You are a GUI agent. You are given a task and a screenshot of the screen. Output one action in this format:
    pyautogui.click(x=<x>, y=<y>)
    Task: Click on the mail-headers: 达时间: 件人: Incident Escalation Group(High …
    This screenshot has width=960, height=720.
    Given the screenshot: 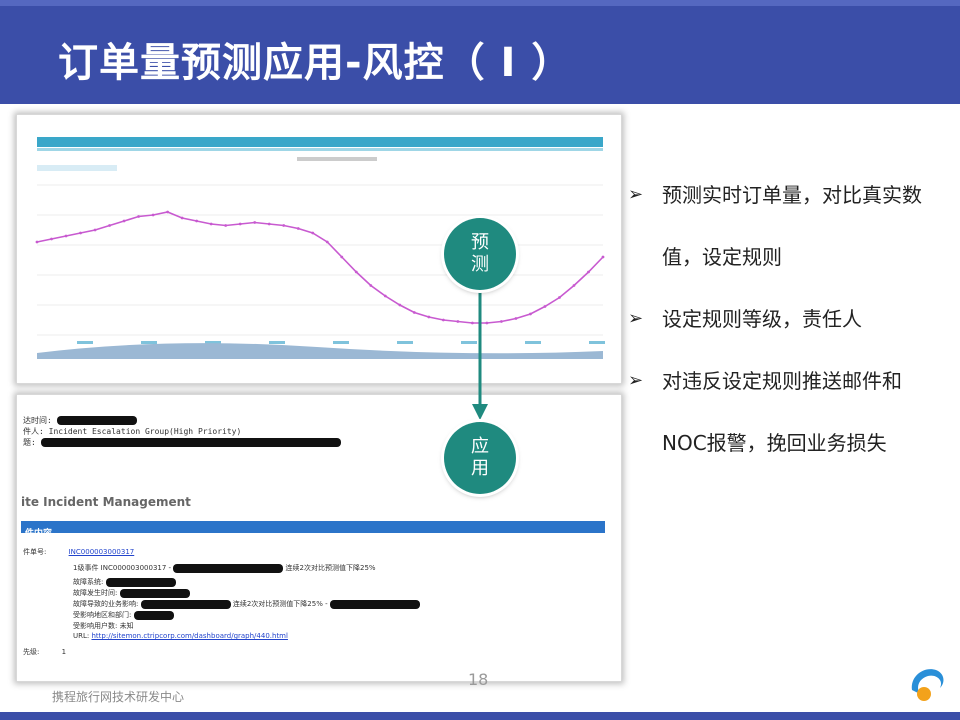 What is the action you would take?
    pyautogui.click(x=182, y=431)
    